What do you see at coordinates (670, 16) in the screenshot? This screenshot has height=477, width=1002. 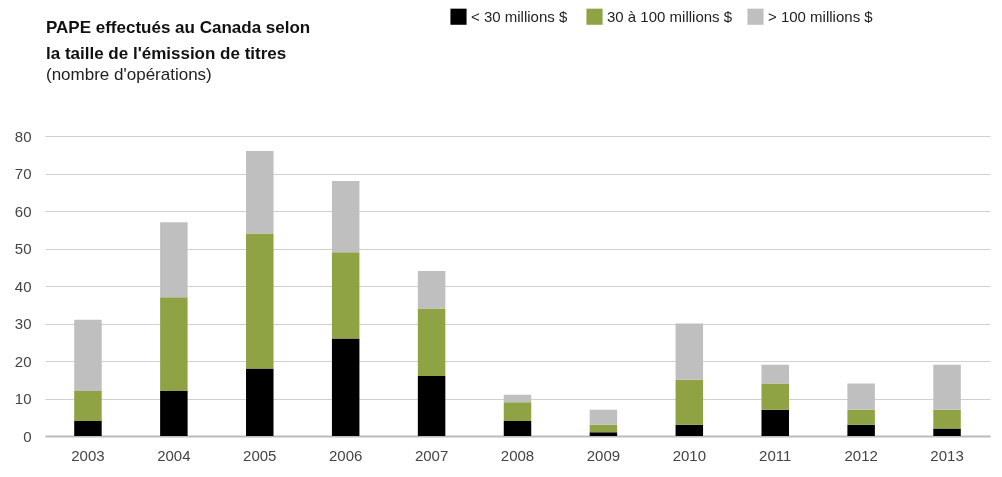 I see `legend-label: 30 à 100 millions $` at bounding box center [670, 16].